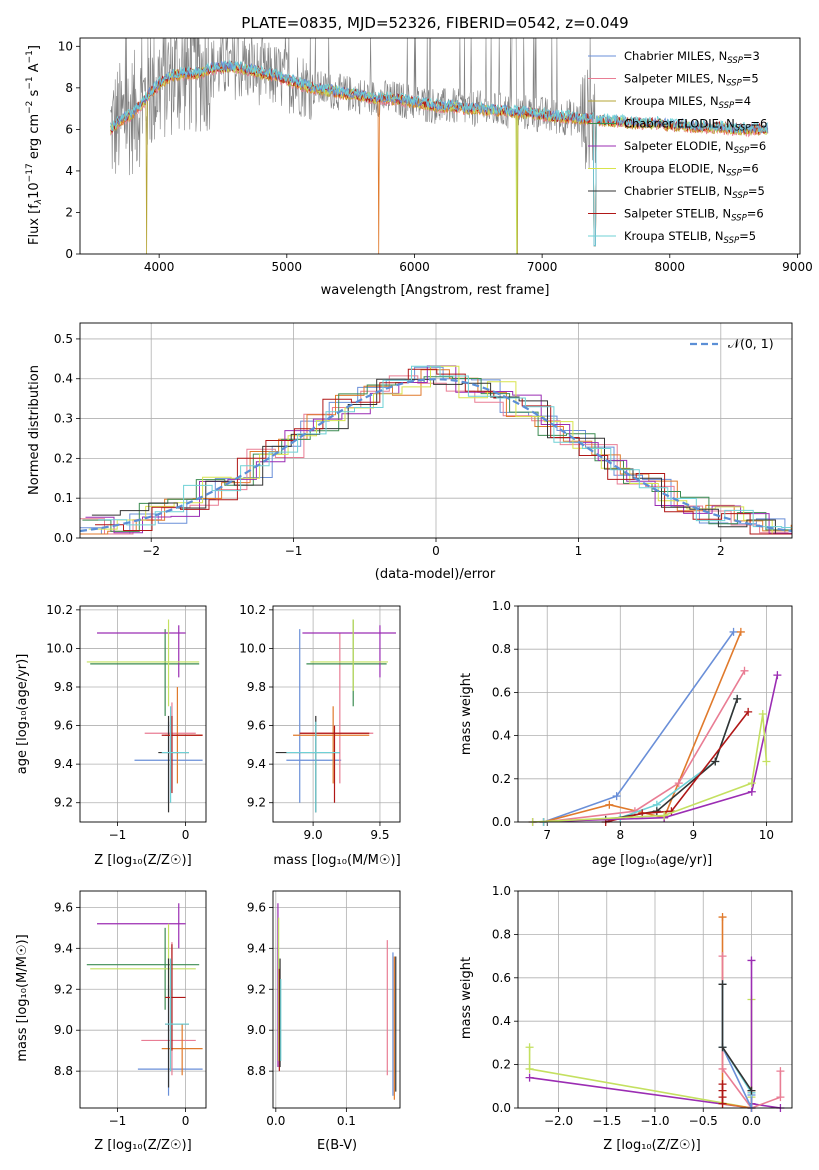 Image resolution: width=819 pixels, height=1170 pixels. I want to click on x-tick-label: 2, so click(721, 551).